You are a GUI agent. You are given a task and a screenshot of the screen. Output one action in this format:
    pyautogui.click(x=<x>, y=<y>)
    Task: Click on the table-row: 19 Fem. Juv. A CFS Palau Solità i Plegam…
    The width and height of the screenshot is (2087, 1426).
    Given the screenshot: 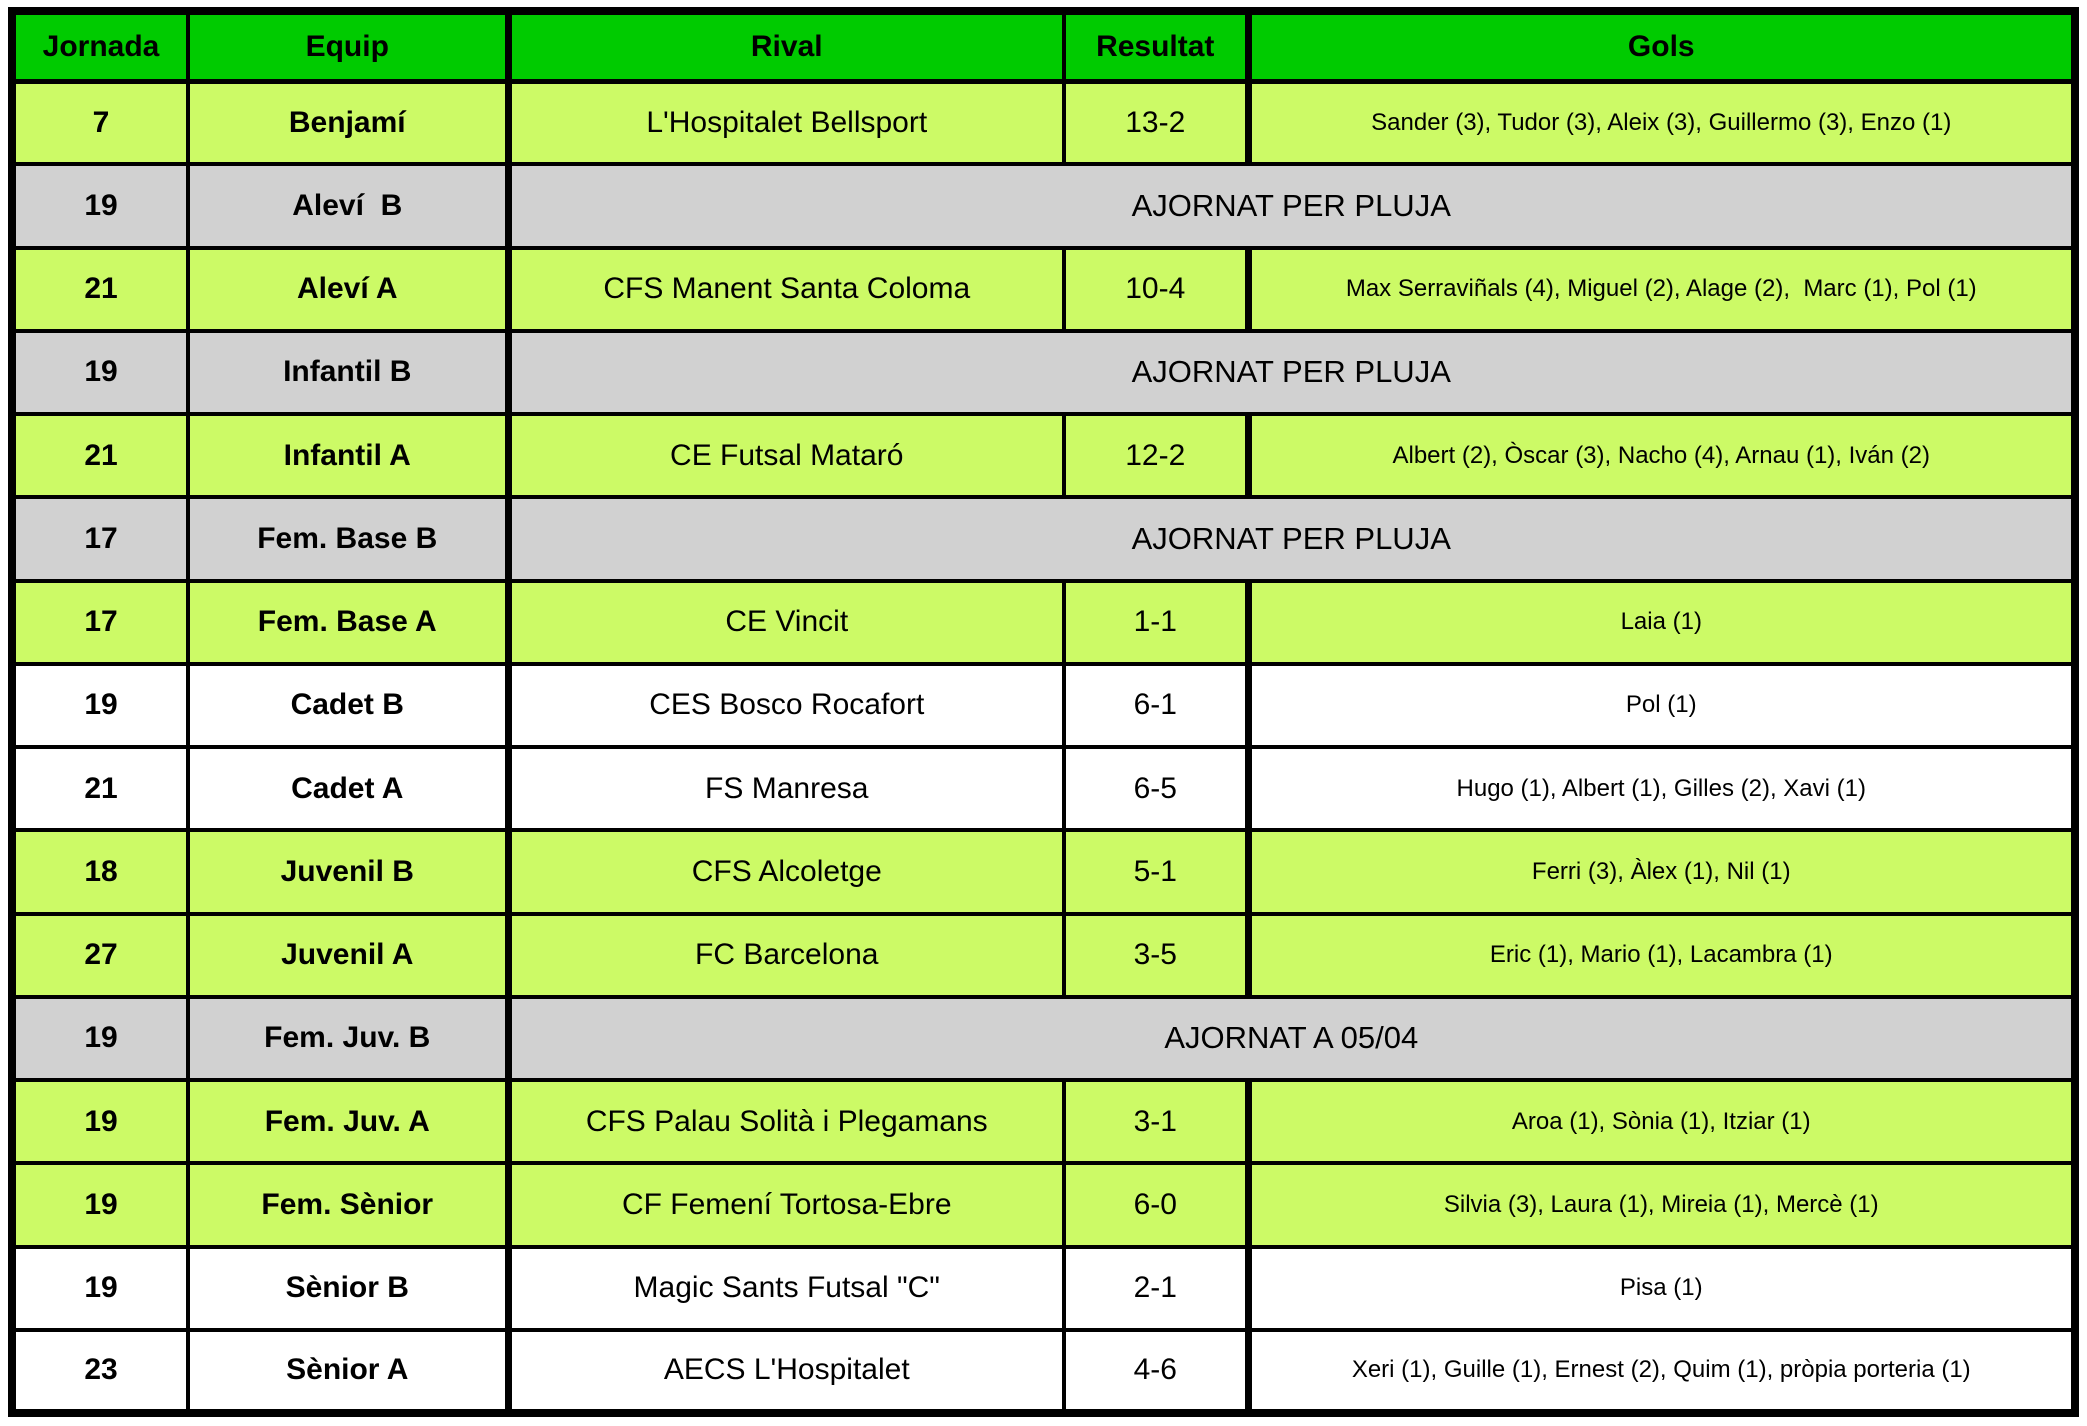 What is the action you would take?
    pyautogui.click(x=1043, y=1121)
    